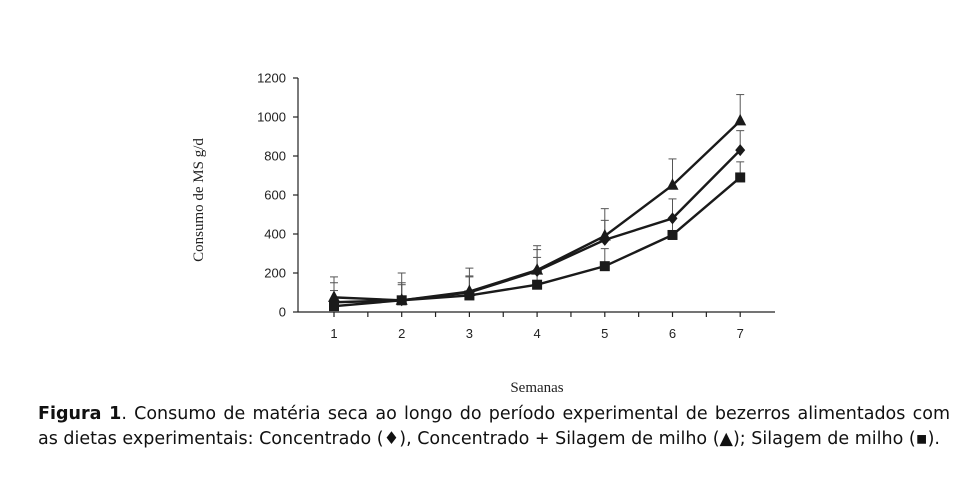  What do you see at coordinates (275, 273) in the screenshot?
I see `y-tick-label: 200` at bounding box center [275, 273].